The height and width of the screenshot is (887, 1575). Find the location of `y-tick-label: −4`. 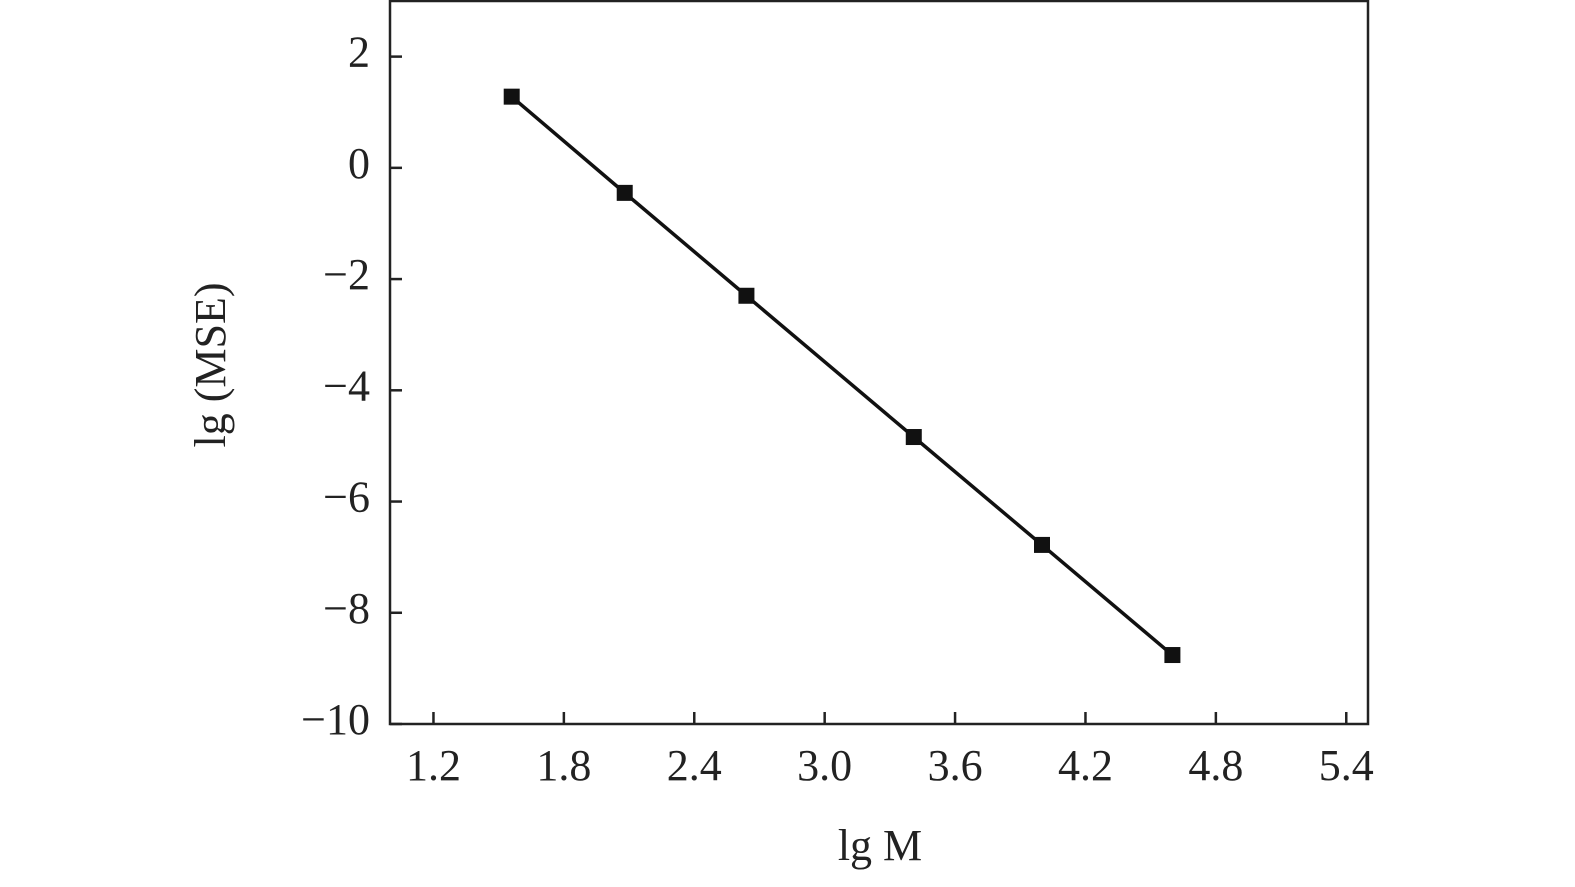

y-tick-label: −4 is located at coordinates (346, 385).